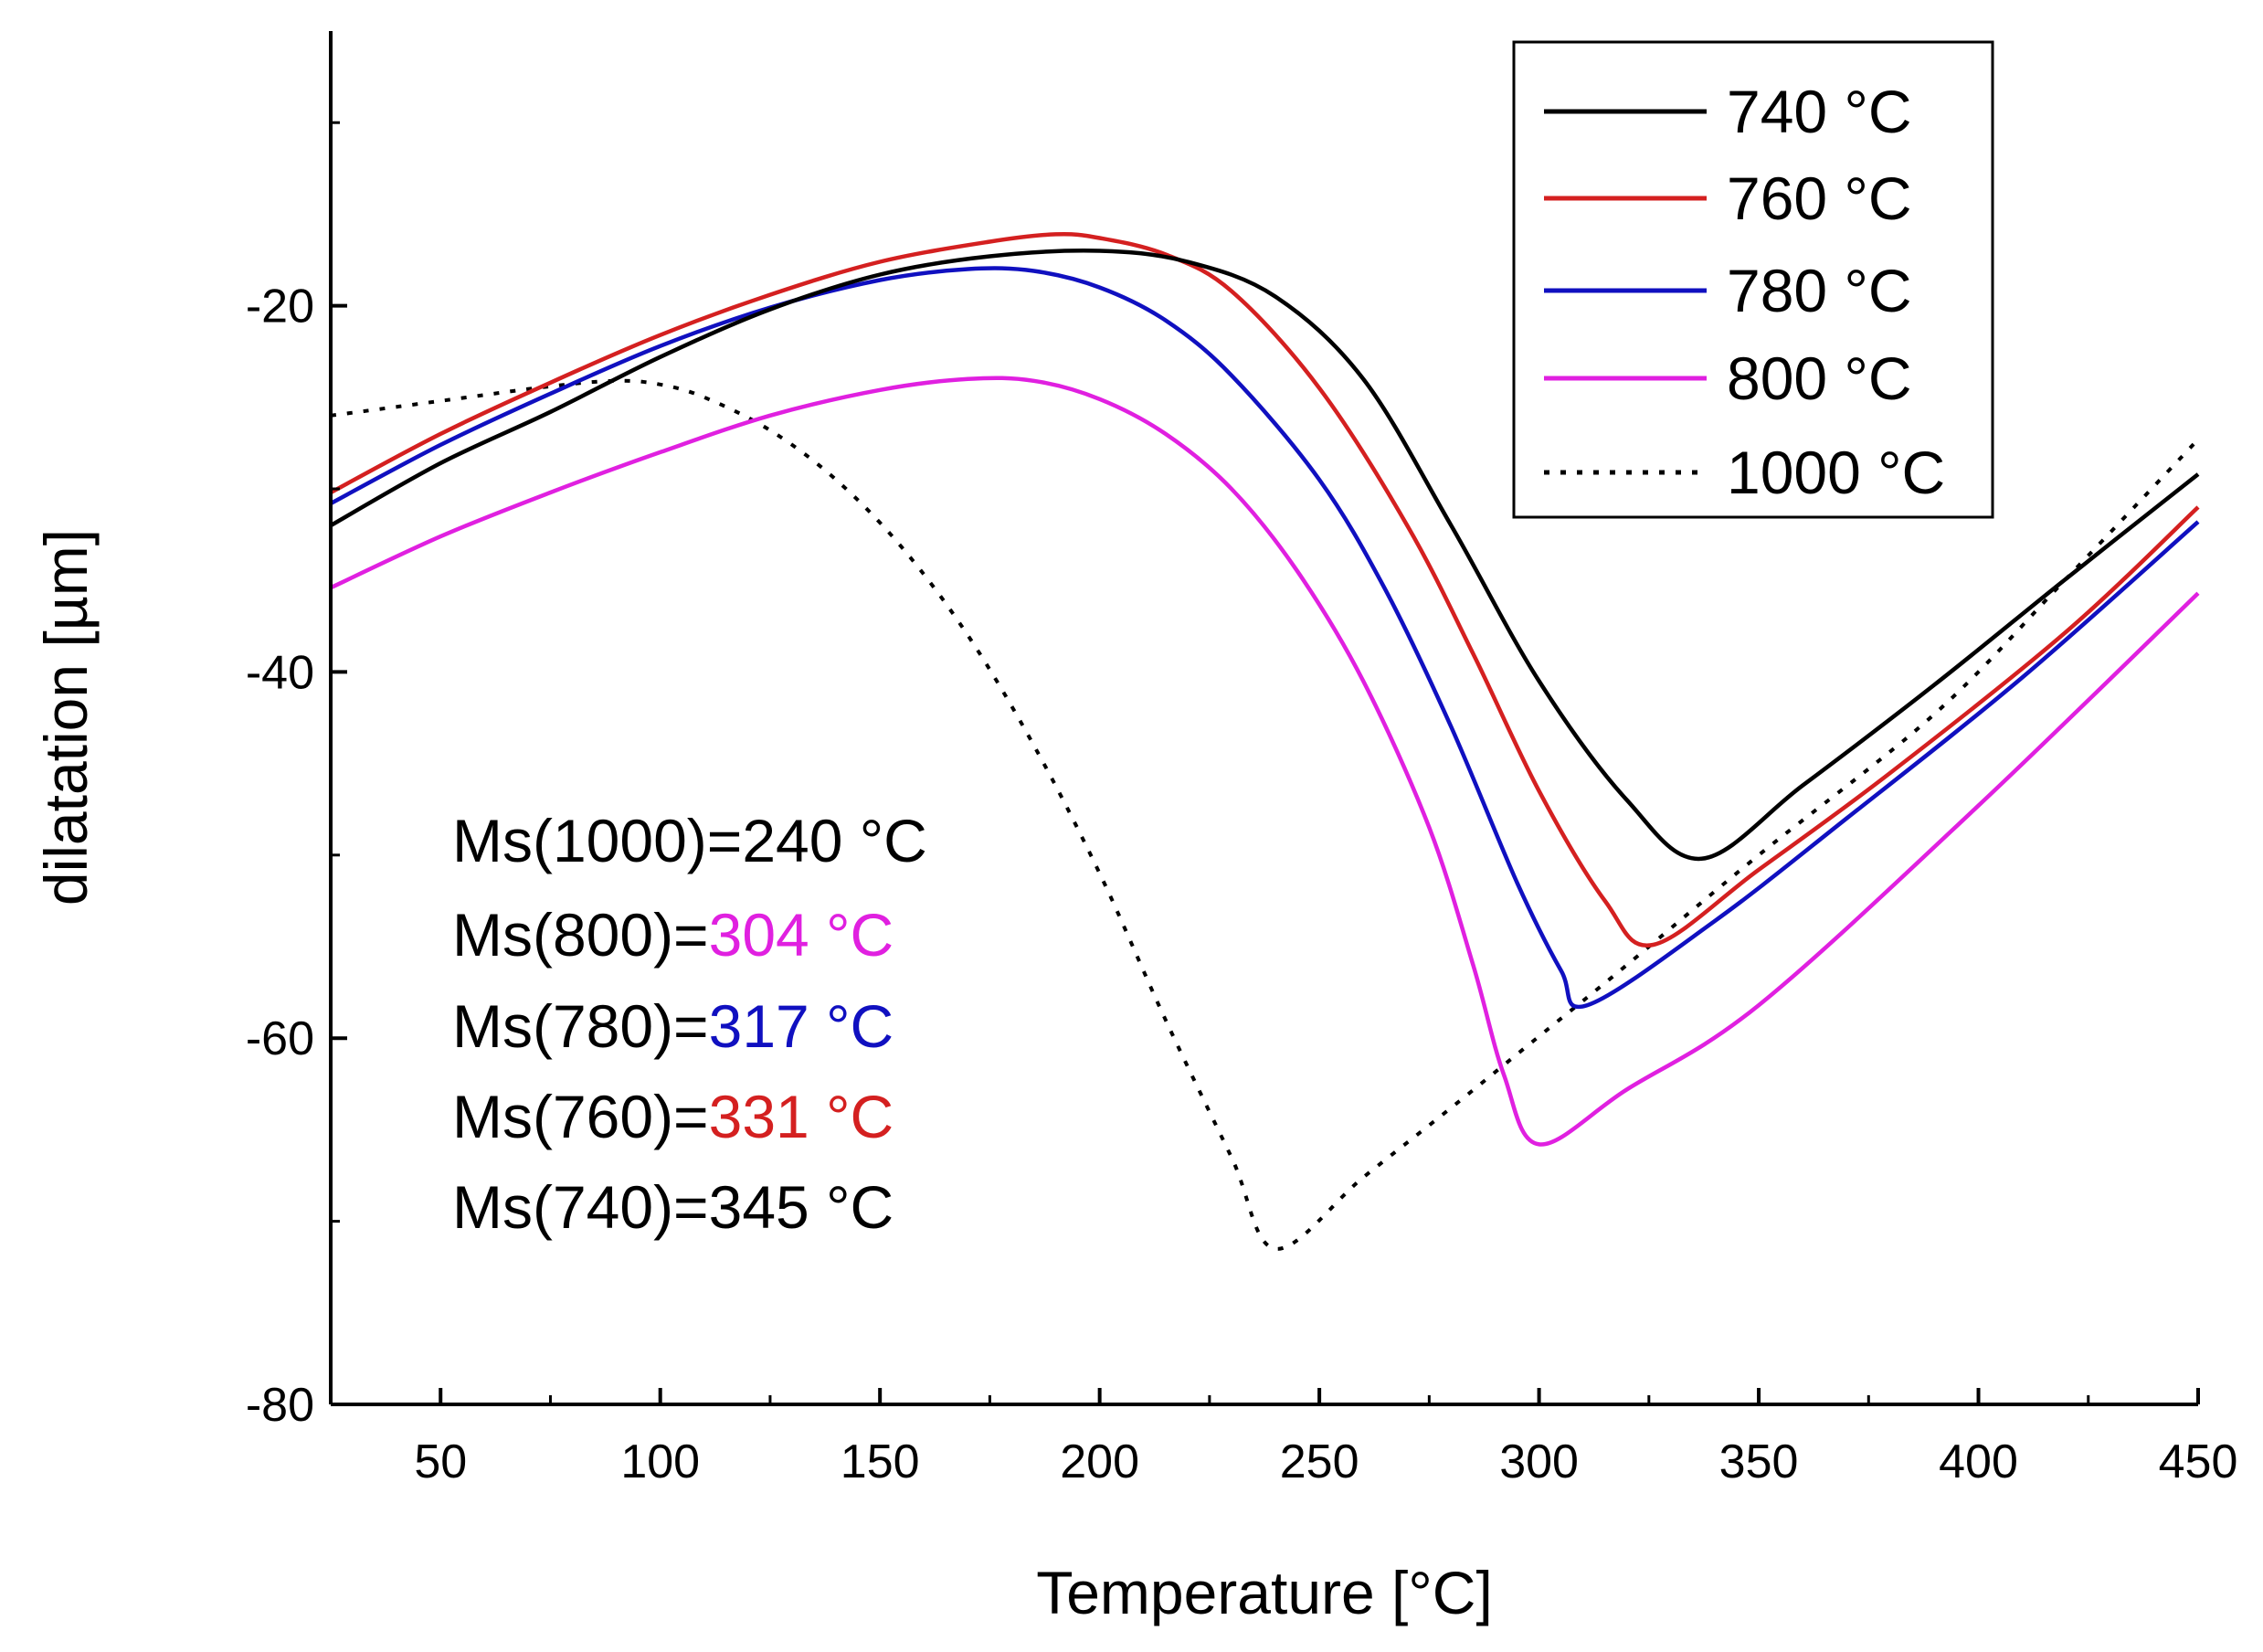 The width and height of the screenshot is (2263, 1652). Describe the element at coordinates (880, 1462) in the screenshot. I see `x-tick-label: 150` at that location.